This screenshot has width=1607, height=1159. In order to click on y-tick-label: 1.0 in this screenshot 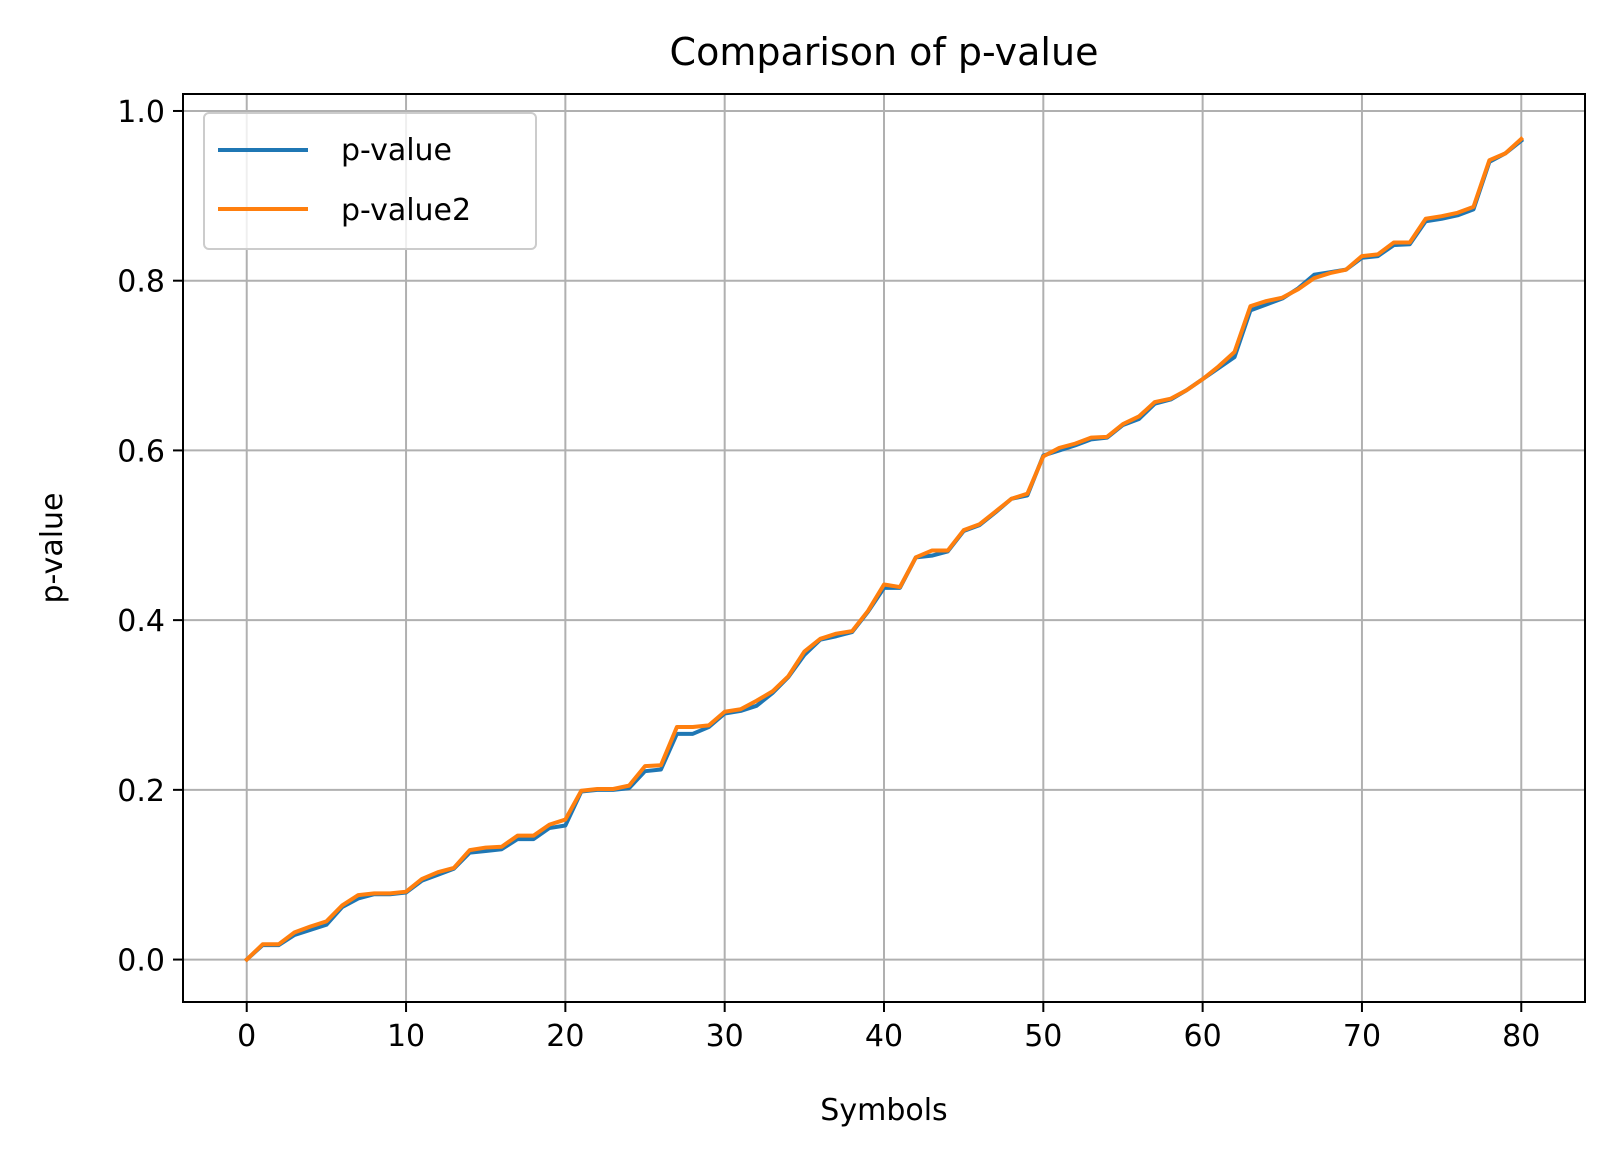, I will do `click(141, 112)`.